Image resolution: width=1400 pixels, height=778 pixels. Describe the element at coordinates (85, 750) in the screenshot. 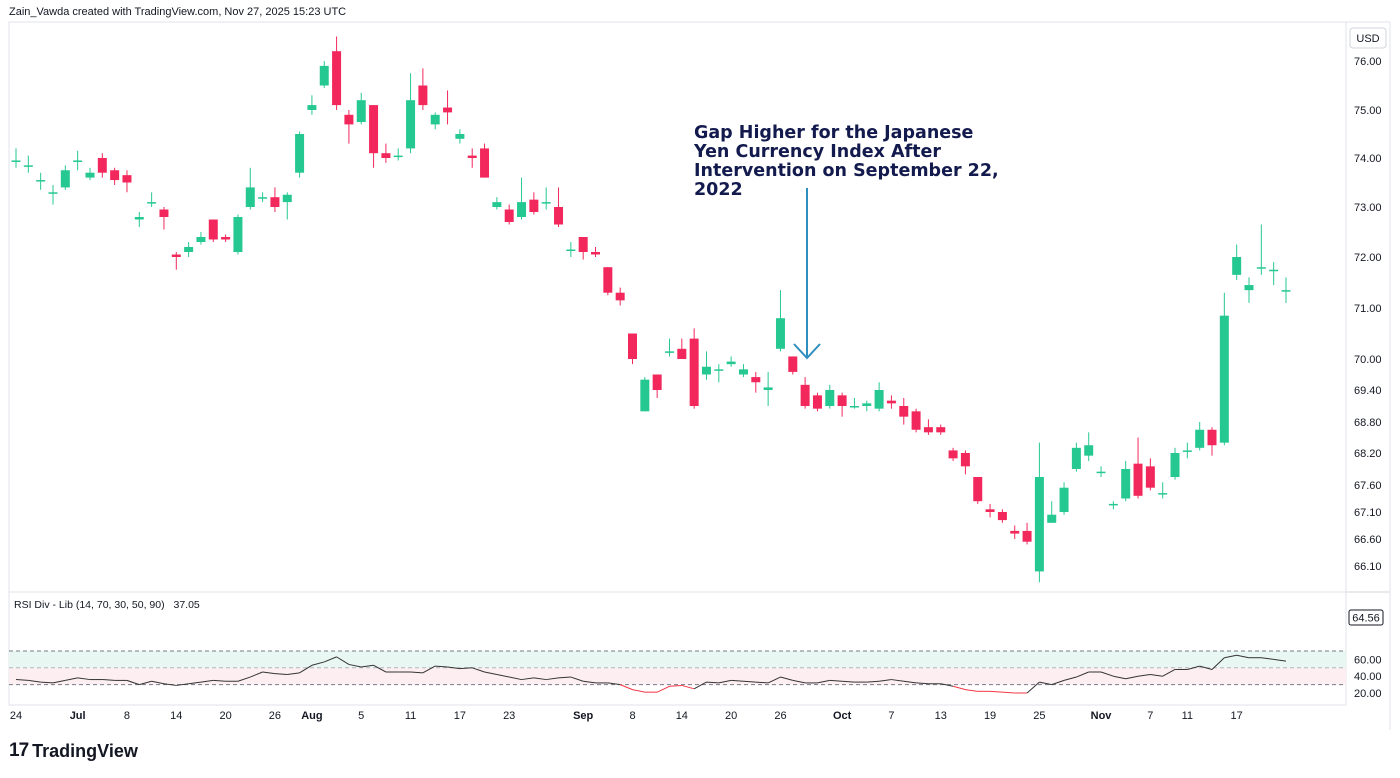

I see `tradingview-logo-text: TradingView` at that location.